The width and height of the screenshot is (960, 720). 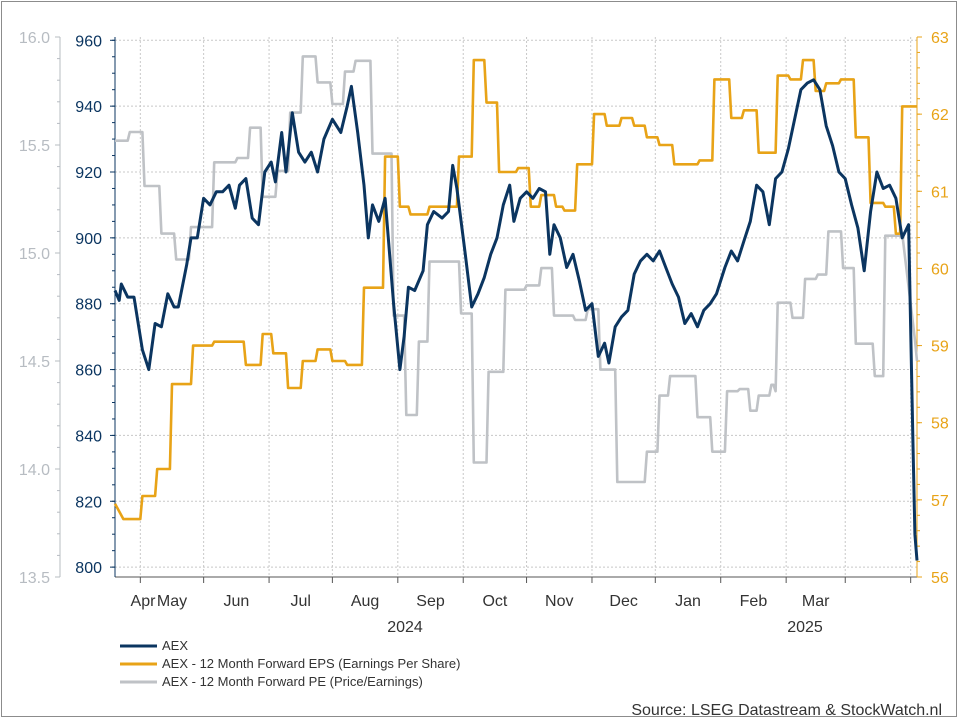 What do you see at coordinates (34, 146) in the screenshot?
I see `y-tick-label-pe: 15.5` at bounding box center [34, 146].